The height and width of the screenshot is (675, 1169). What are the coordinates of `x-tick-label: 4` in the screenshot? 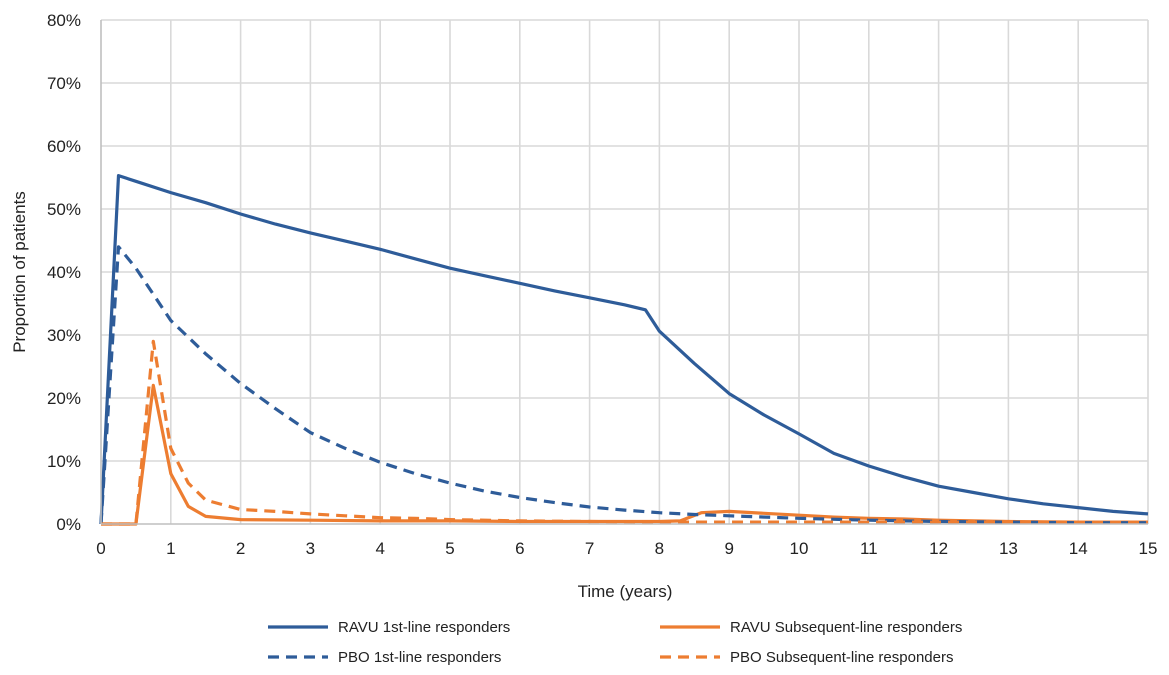 It's located at (379, 548).